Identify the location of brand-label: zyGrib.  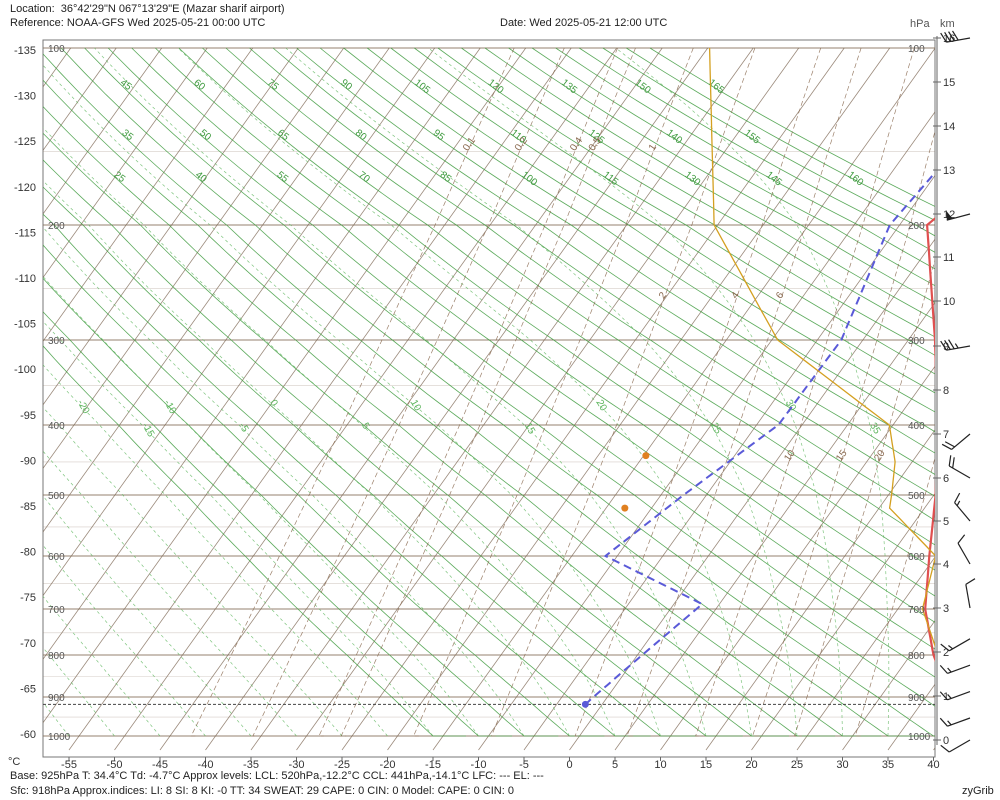
(978, 791).